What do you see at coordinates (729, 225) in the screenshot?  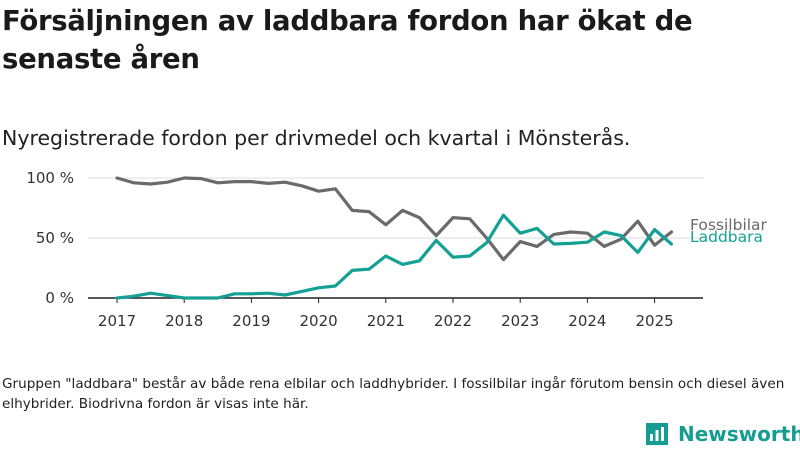 I see `series-label-fossilbilar: Fossilbilar` at bounding box center [729, 225].